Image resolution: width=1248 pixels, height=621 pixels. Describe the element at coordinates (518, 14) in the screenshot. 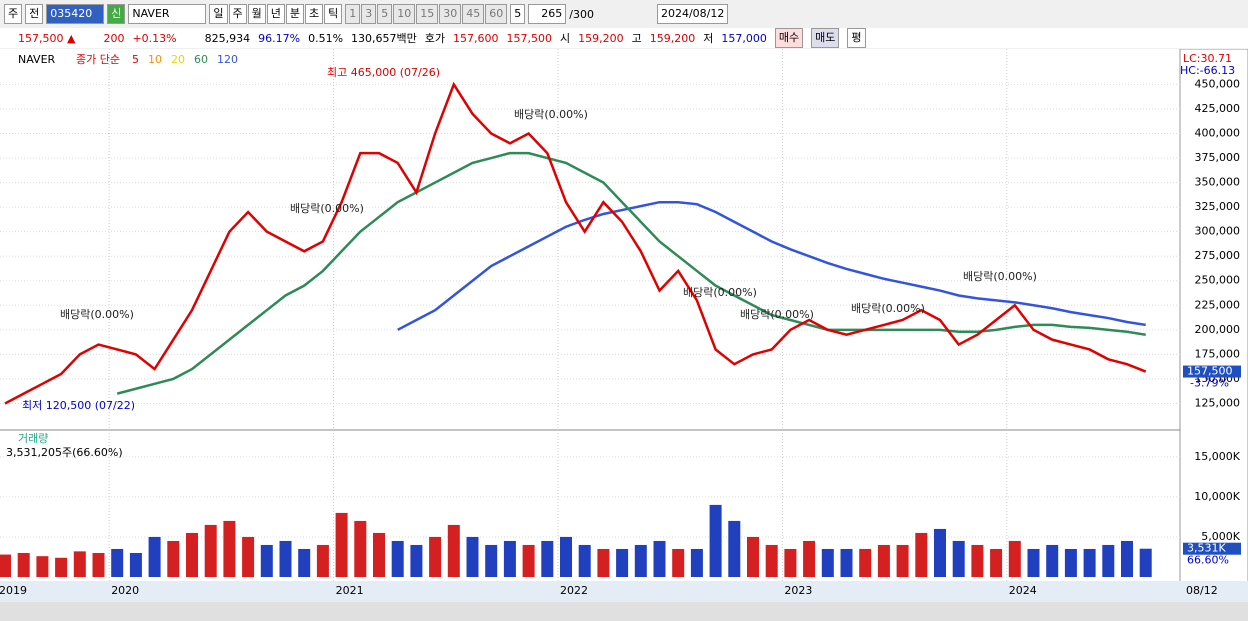

I see `interval-select: 5` at that location.